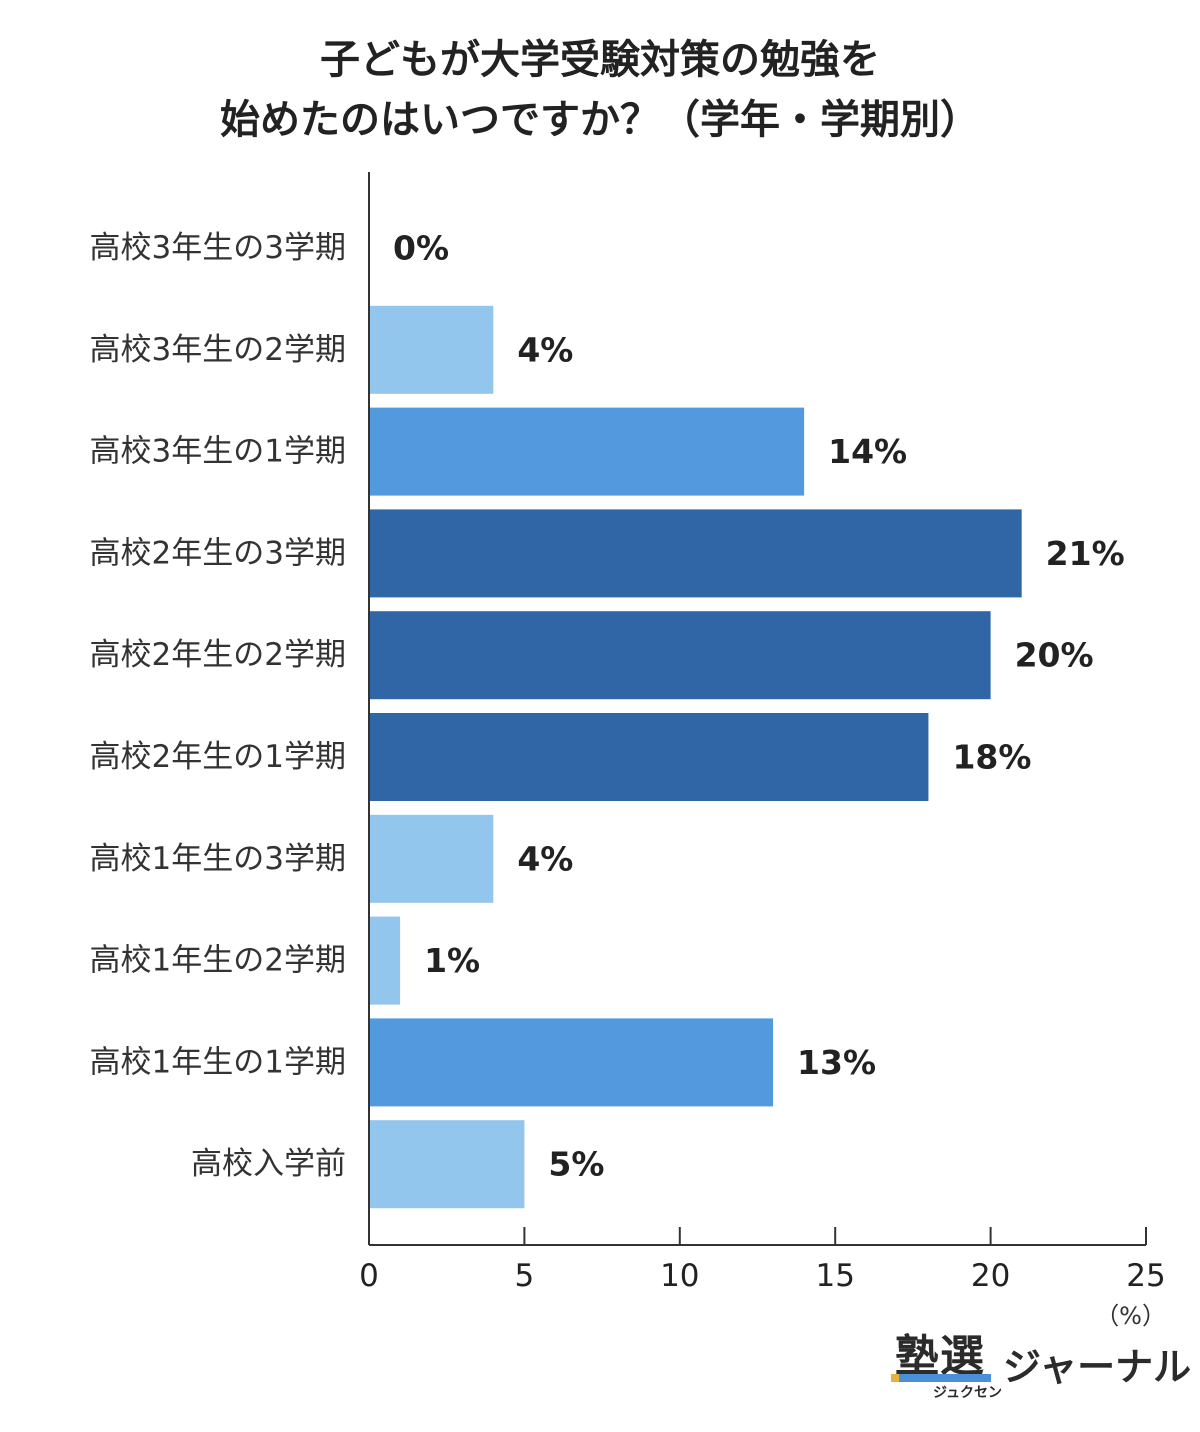  What do you see at coordinates (945, 1378) in the screenshot?
I see `logo-underline` at bounding box center [945, 1378].